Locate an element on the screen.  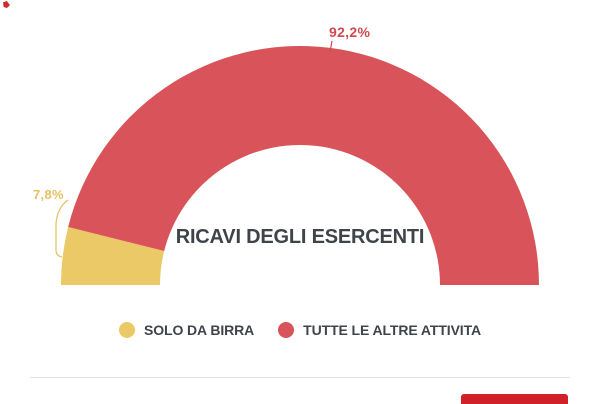
legend-marker-solo-da-birra-icon is located at coordinates (126, 330).